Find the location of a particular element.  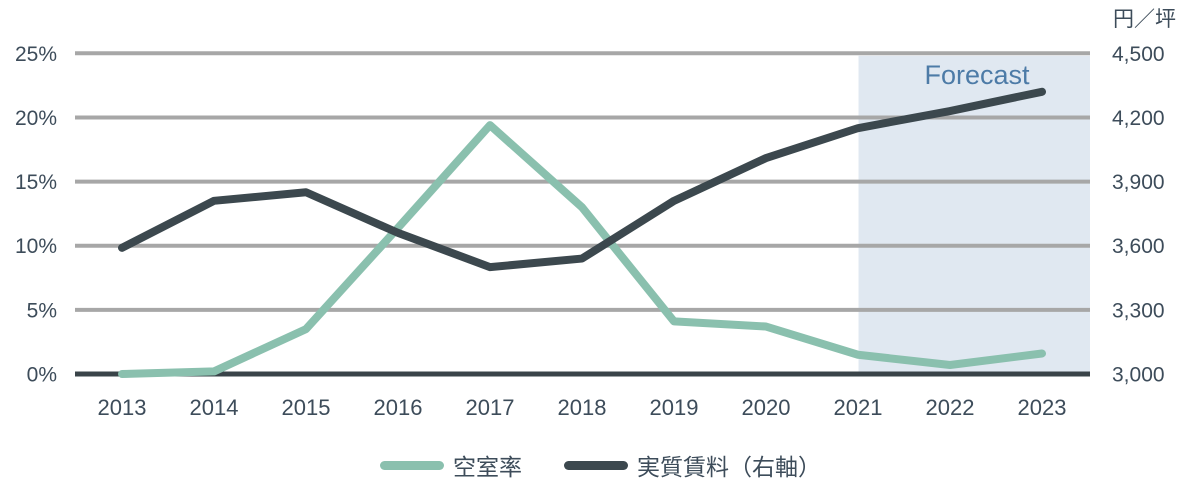

x-axis-label: 2016 is located at coordinates (398, 407).